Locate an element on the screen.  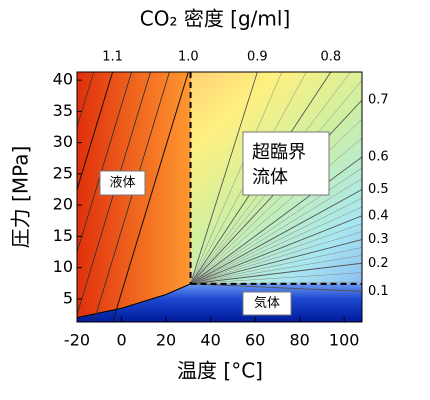
x-axis-label: 温度 [°C] is located at coordinates (220, 371).